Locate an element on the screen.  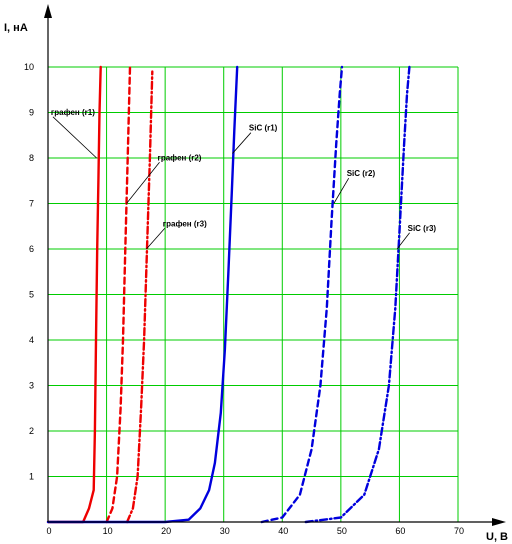
x-axis-arrow is located at coordinates (499, 522).